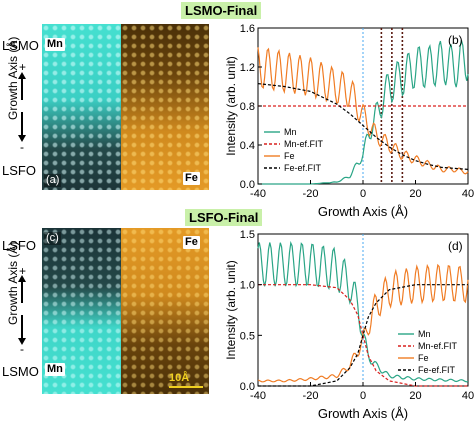 This screenshot has width=474, height=424. Describe the element at coordinates (247, 29) in the screenshot. I see `y-tick-label: 1.6` at that location.